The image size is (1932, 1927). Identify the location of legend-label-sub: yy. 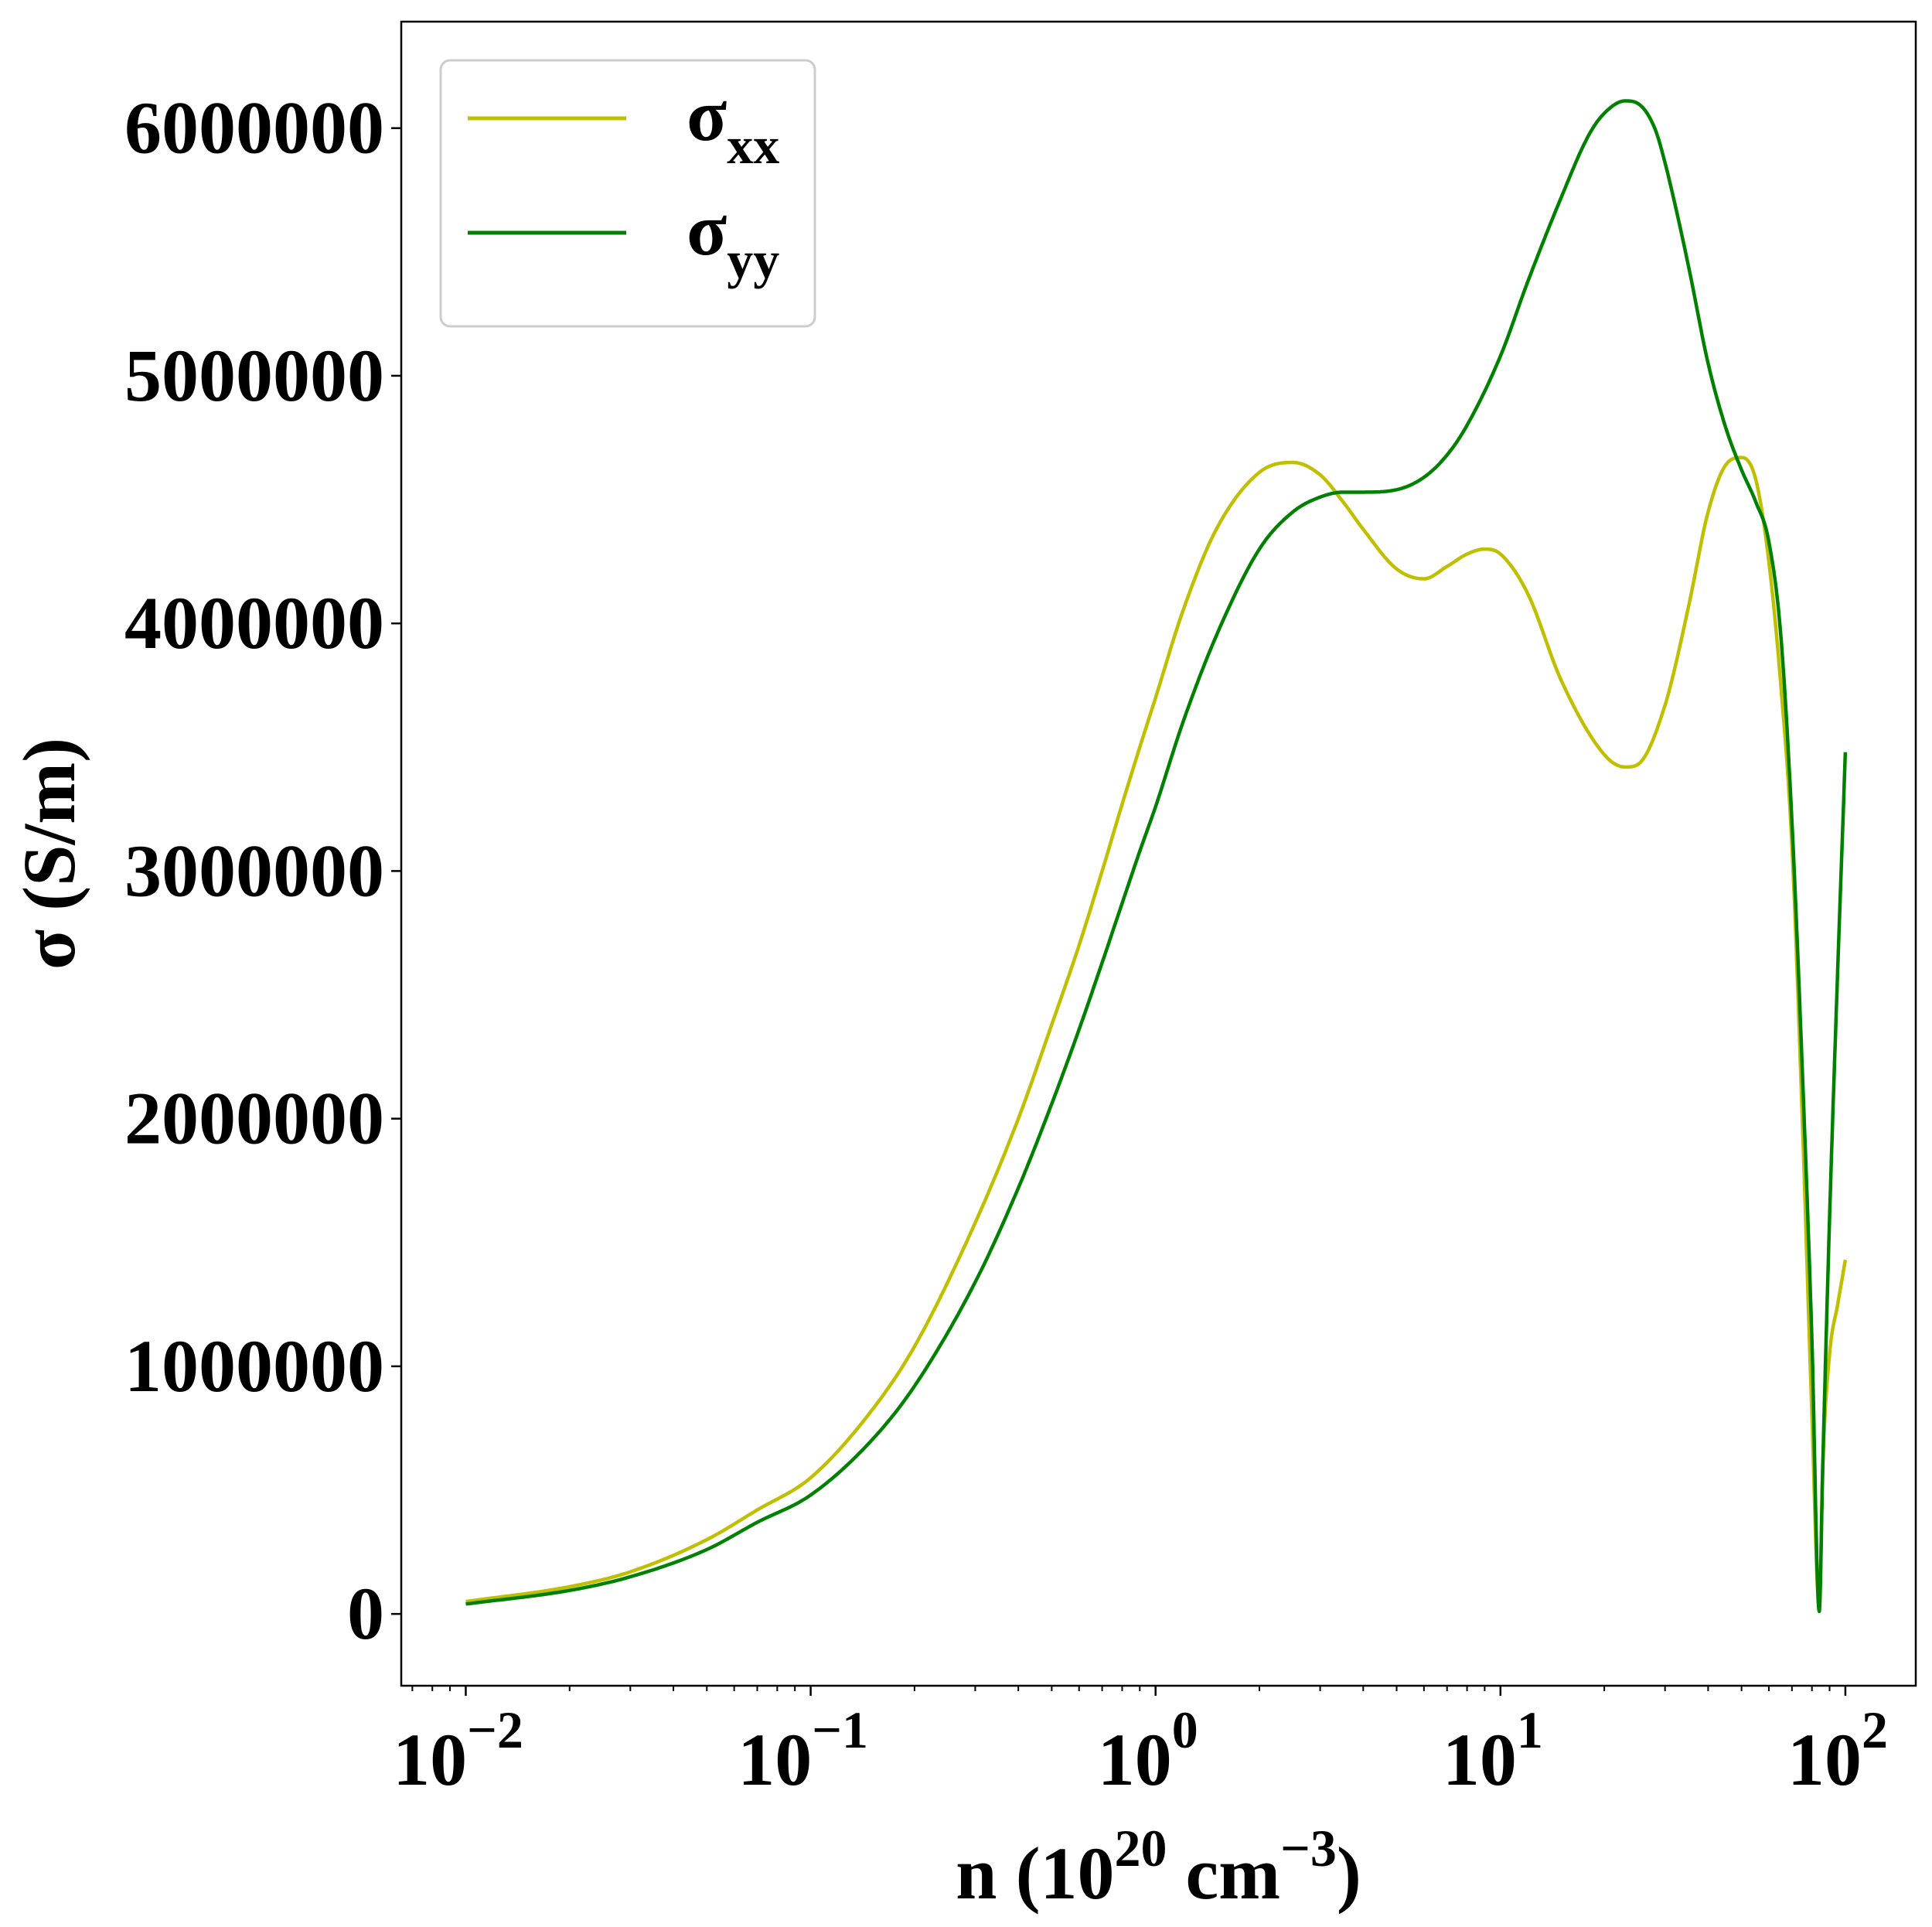
(753, 259).